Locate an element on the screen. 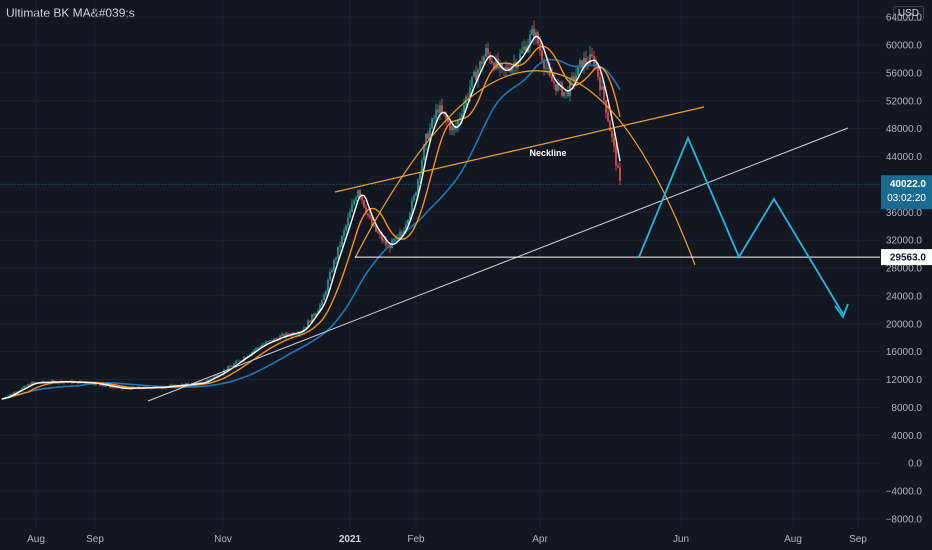 This screenshot has width=932, height=550. projection-arrowhead is located at coordinates (841, 311).